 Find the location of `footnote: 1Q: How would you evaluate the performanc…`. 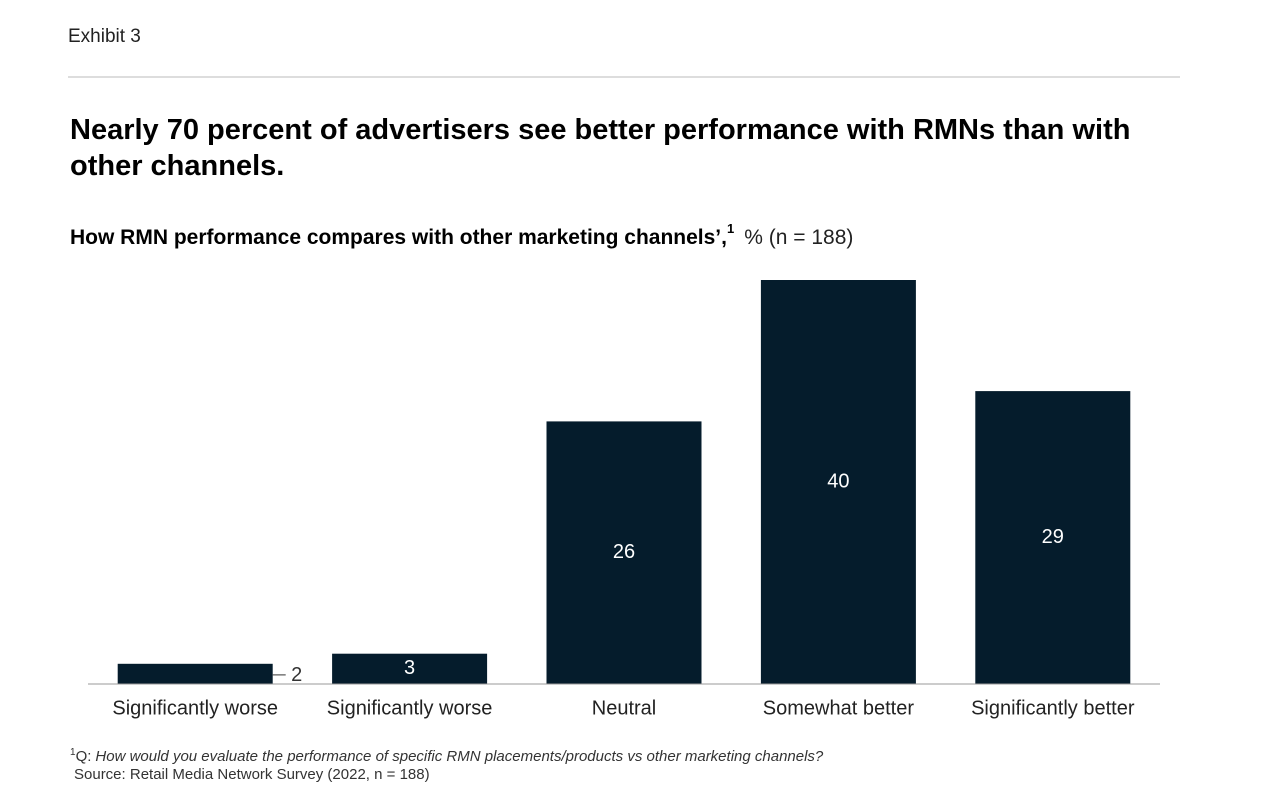

footnote: 1Q: How would you evaluate the performanc… is located at coordinates (447, 756).